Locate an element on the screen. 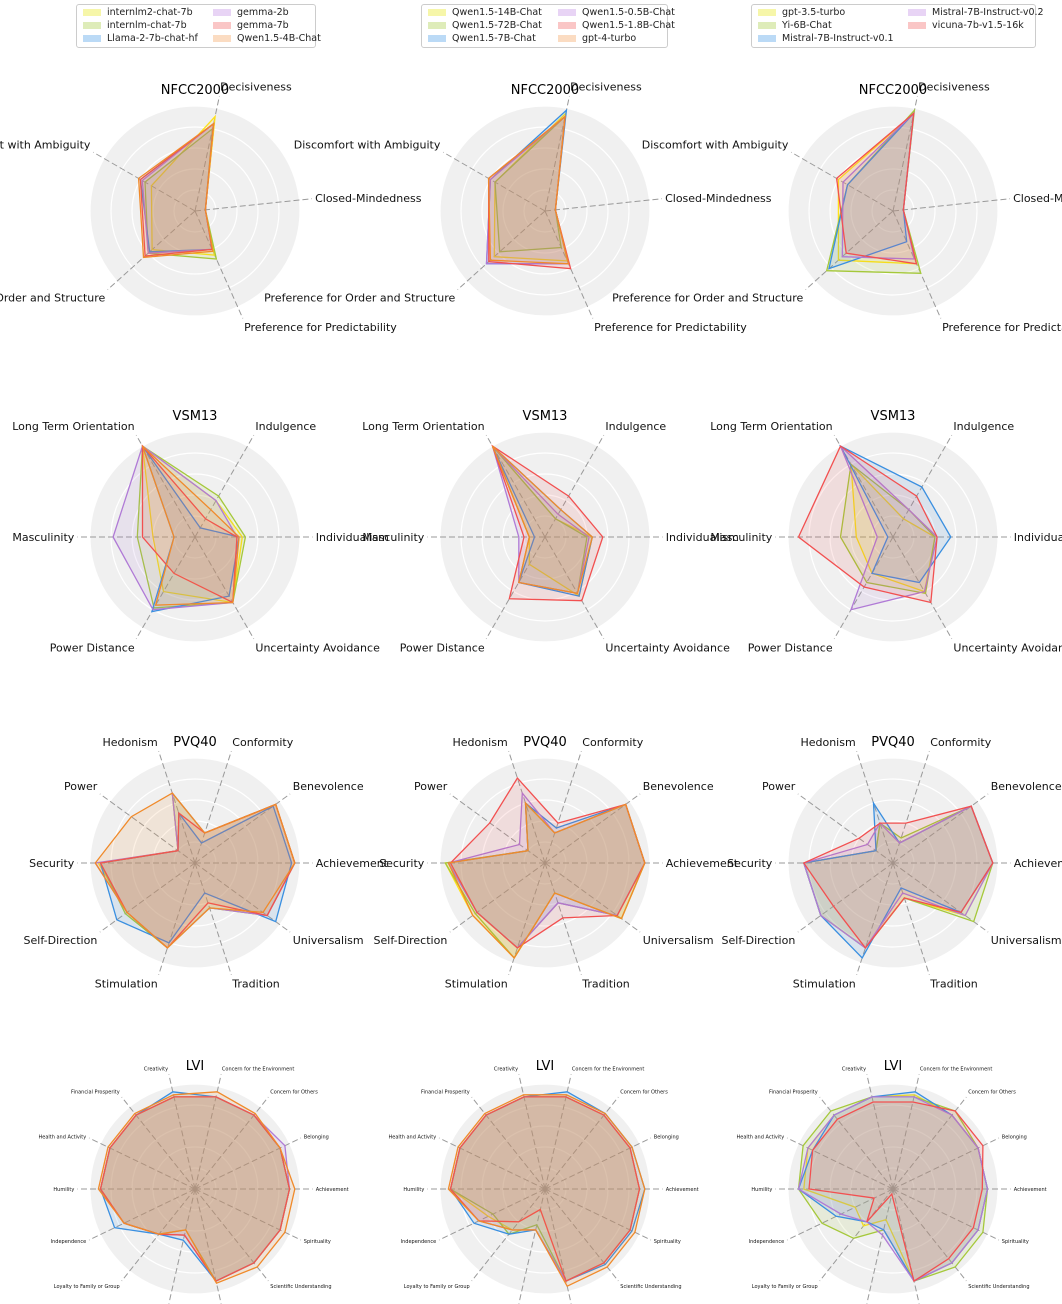 The image size is (1062, 1304). legend-label: Qwen1.5-7B-Chat is located at coordinates (494, 38).